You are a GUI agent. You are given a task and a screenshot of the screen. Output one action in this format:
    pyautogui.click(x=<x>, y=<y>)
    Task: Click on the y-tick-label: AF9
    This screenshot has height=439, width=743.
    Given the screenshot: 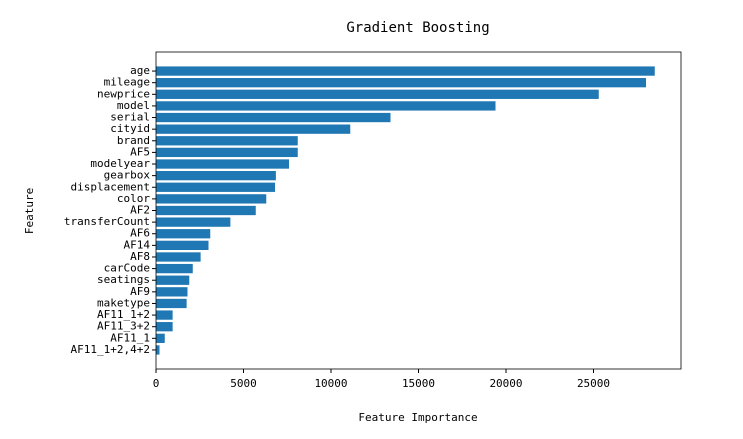 What is the action you would take?
    pyautogui.click(x=140, y=291)
    